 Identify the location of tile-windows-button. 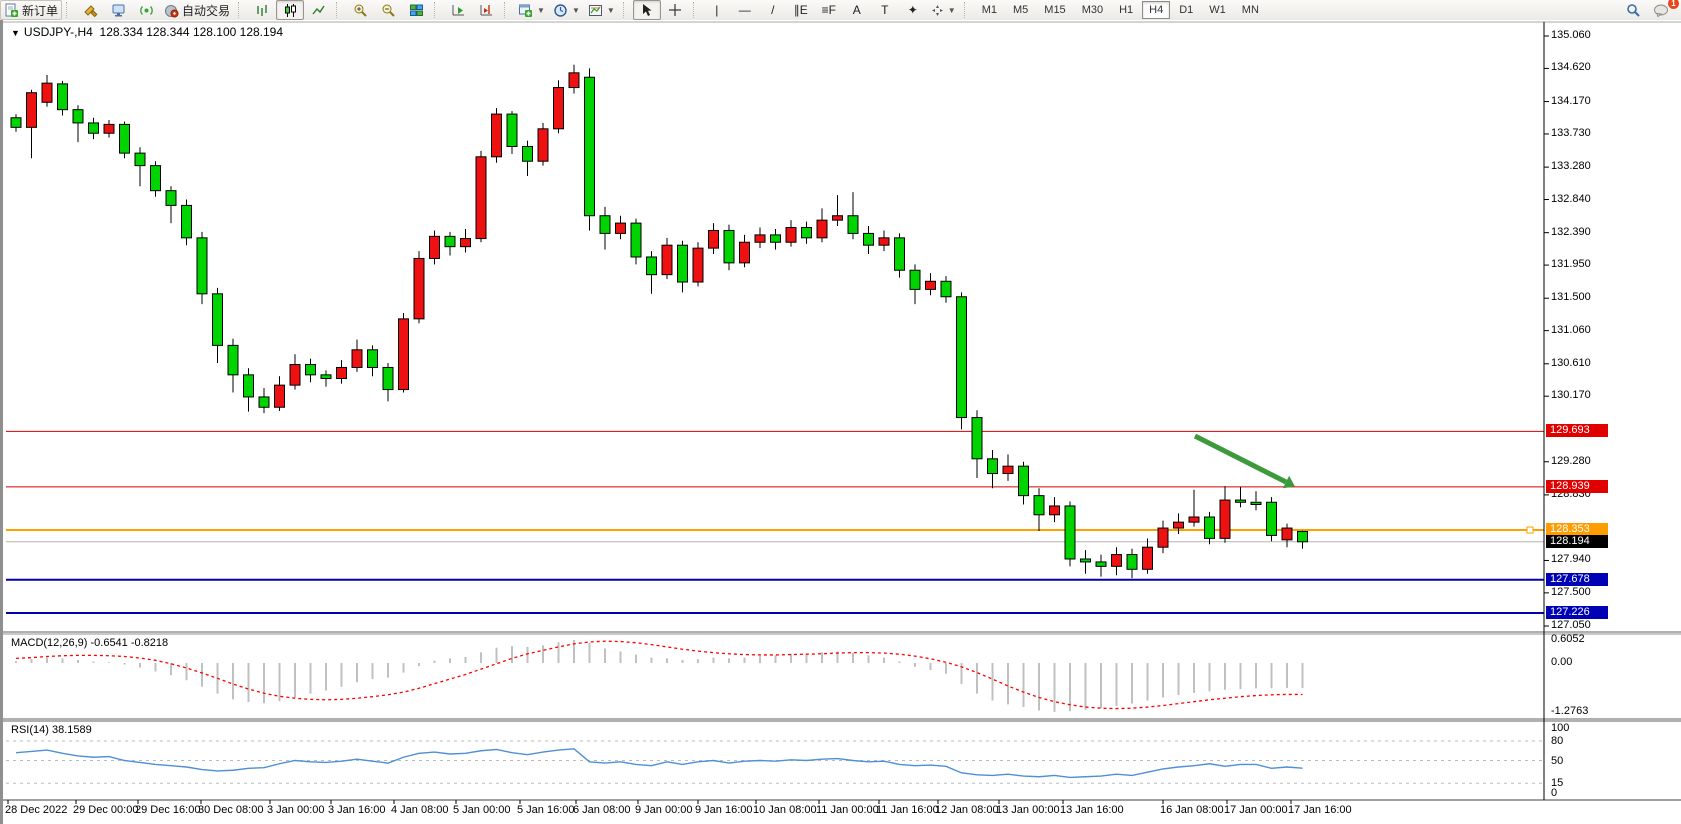
(416, 10).